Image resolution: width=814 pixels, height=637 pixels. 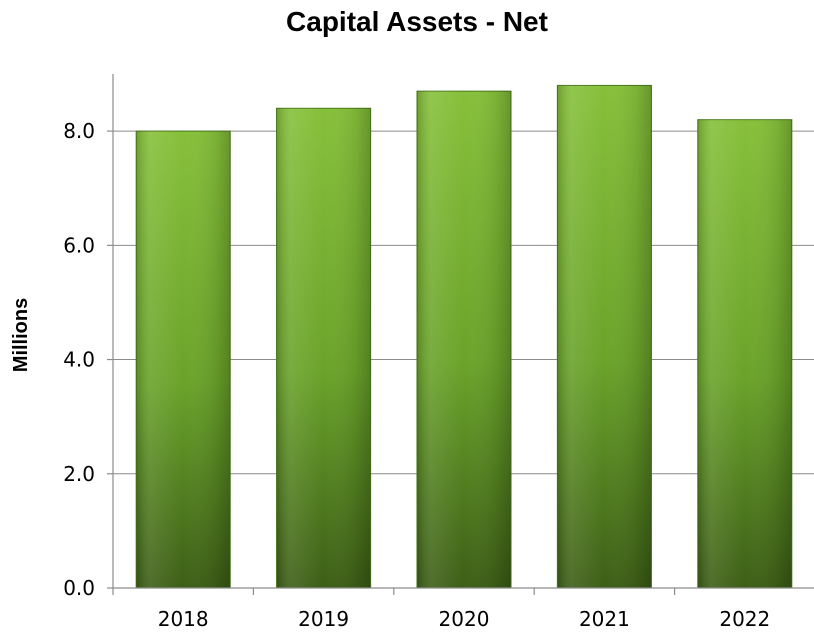 What do you see at coordinates (79, 360) in the screenshot?
I see `y-tick-label: 4.0` at bounding box center [79, 360].